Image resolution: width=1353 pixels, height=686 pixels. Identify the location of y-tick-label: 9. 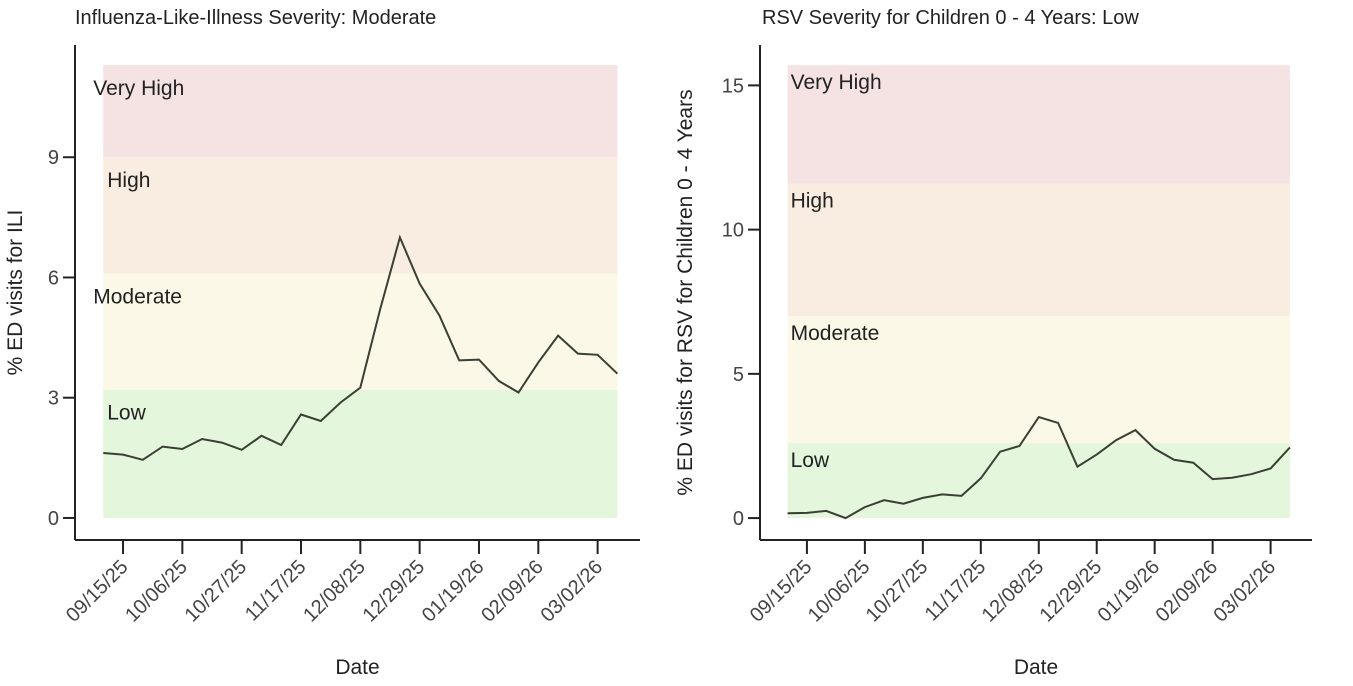
(53, 158).